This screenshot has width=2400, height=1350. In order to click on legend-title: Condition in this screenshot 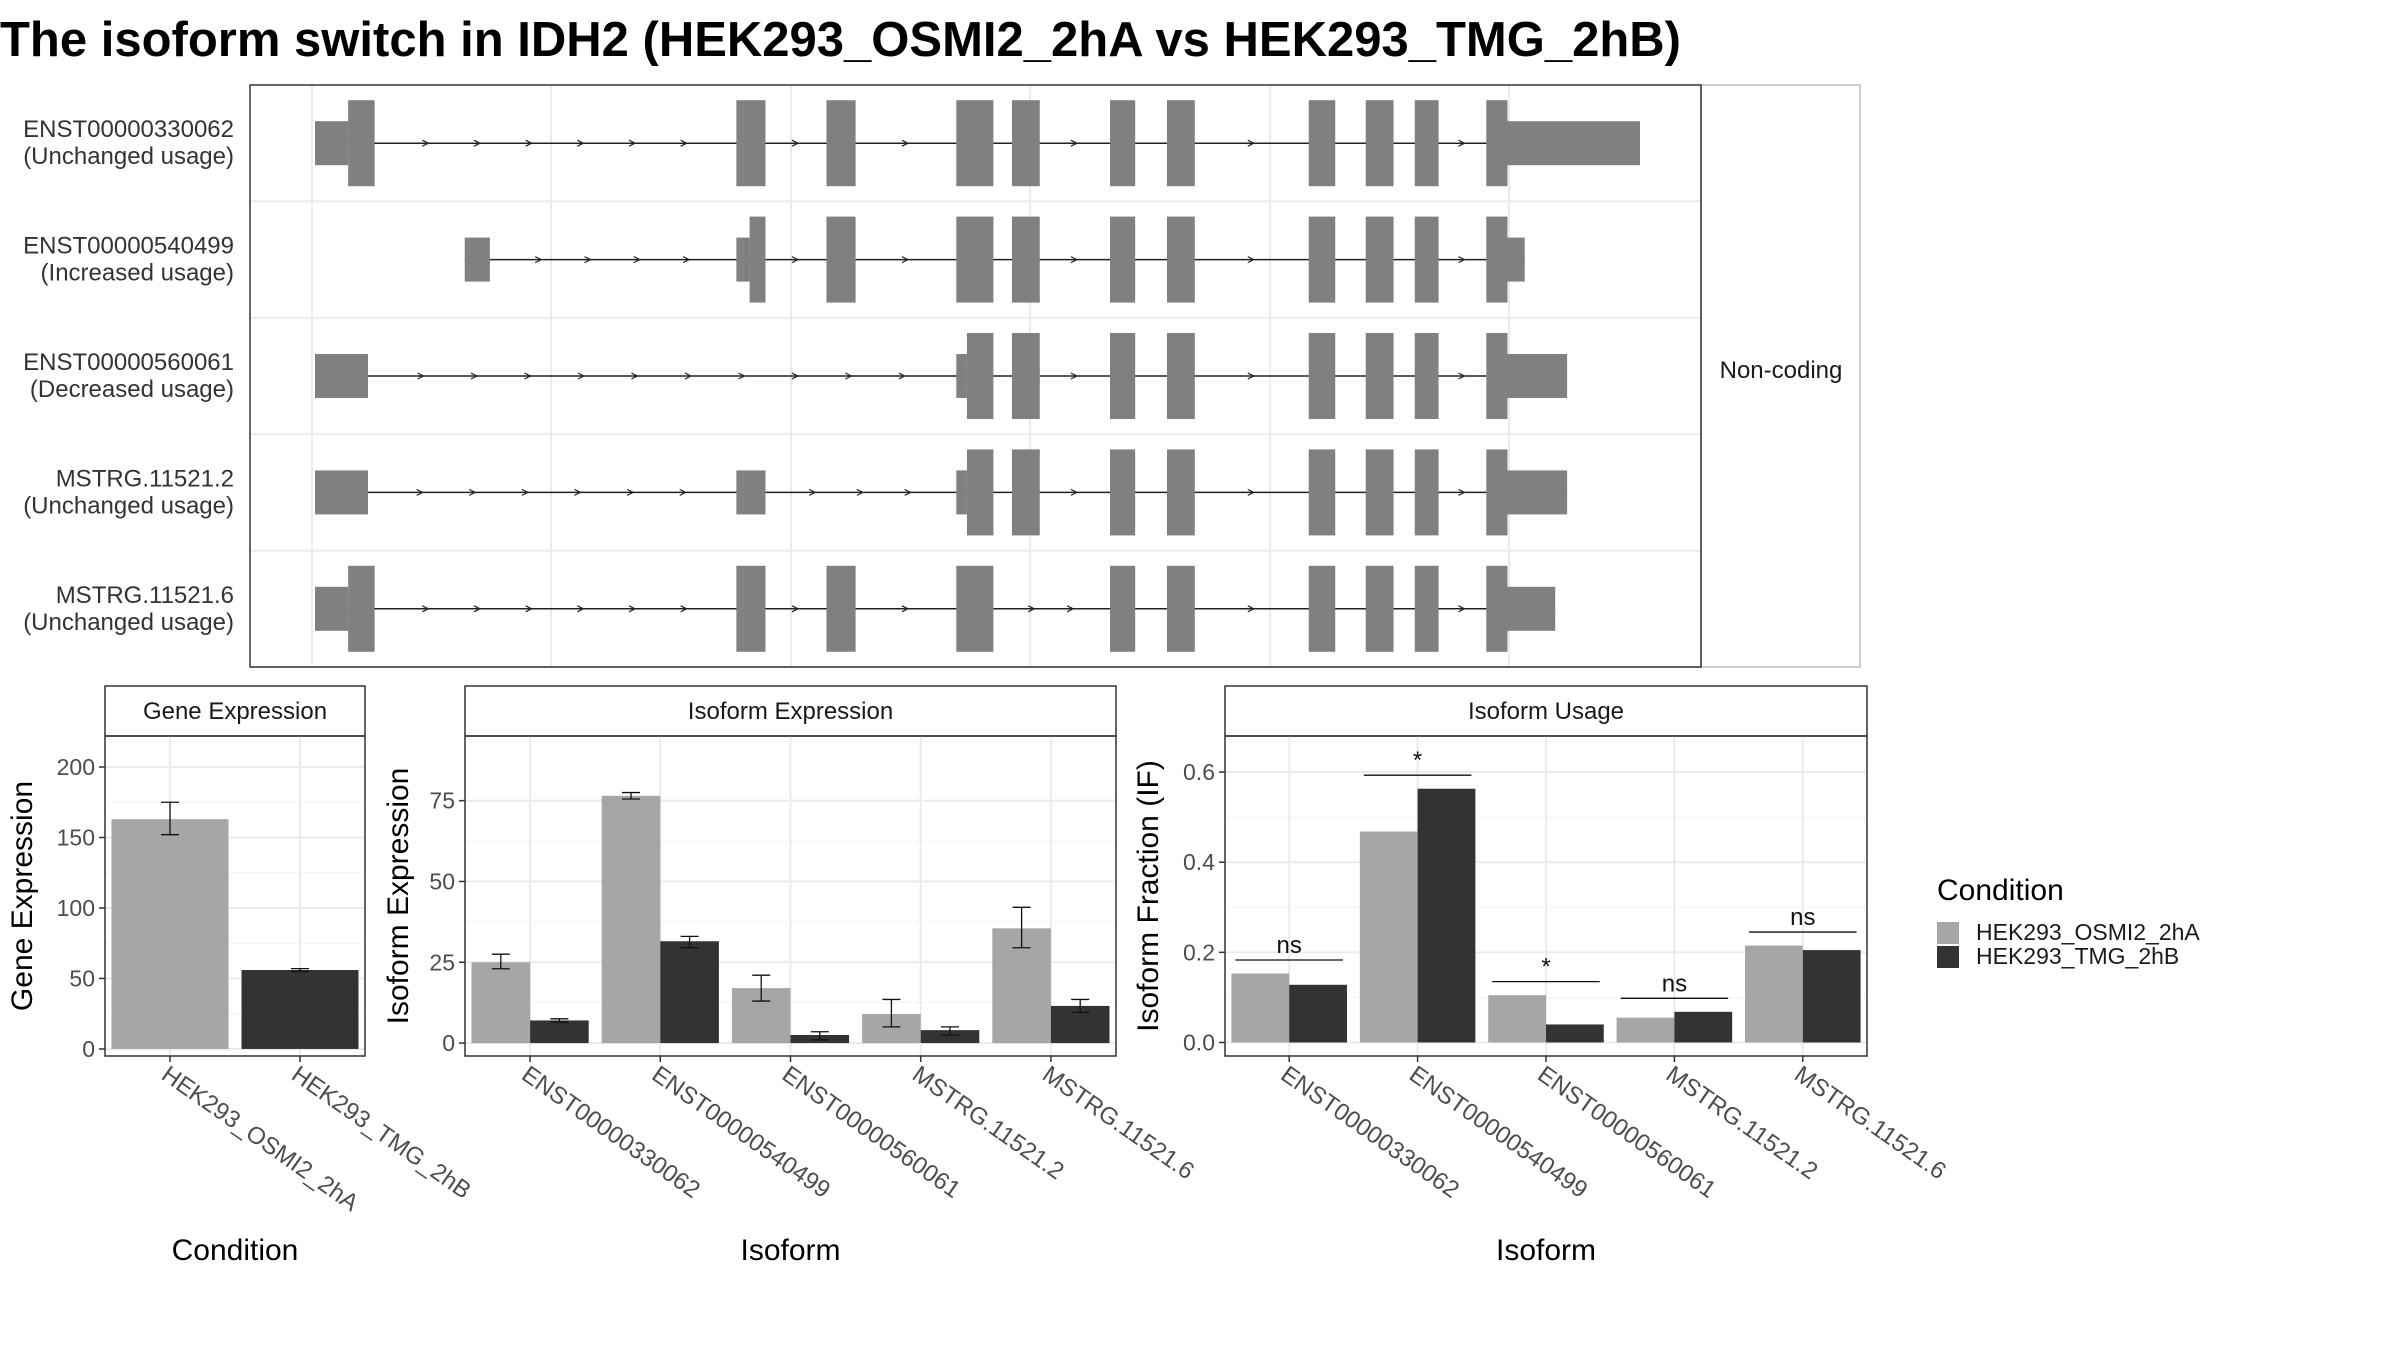, I will do `click(2000, 890)`.